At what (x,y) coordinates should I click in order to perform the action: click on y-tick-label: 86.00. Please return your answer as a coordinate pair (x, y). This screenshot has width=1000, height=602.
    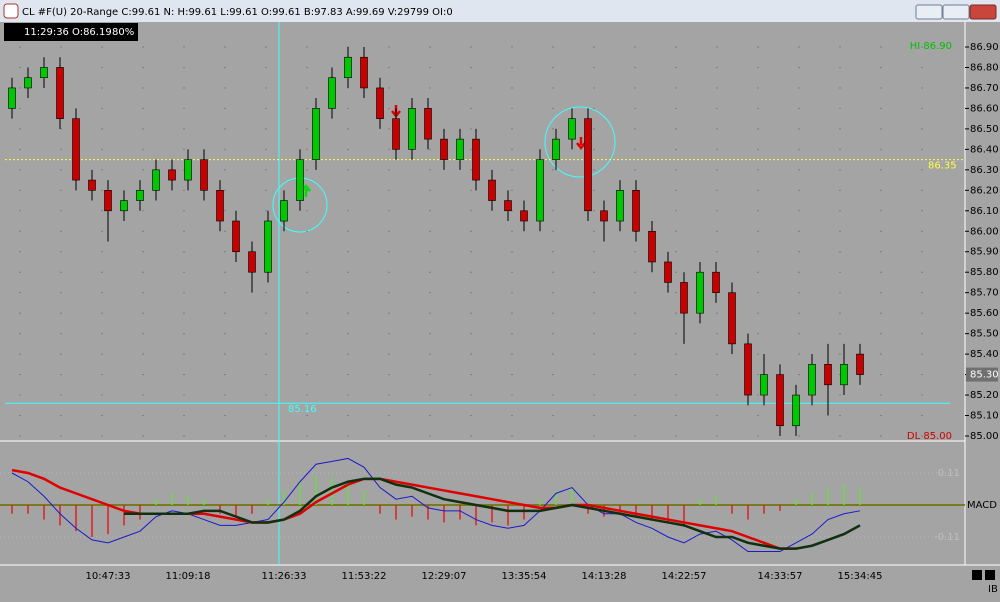
    Looking at the image, I should click on (984, 231).